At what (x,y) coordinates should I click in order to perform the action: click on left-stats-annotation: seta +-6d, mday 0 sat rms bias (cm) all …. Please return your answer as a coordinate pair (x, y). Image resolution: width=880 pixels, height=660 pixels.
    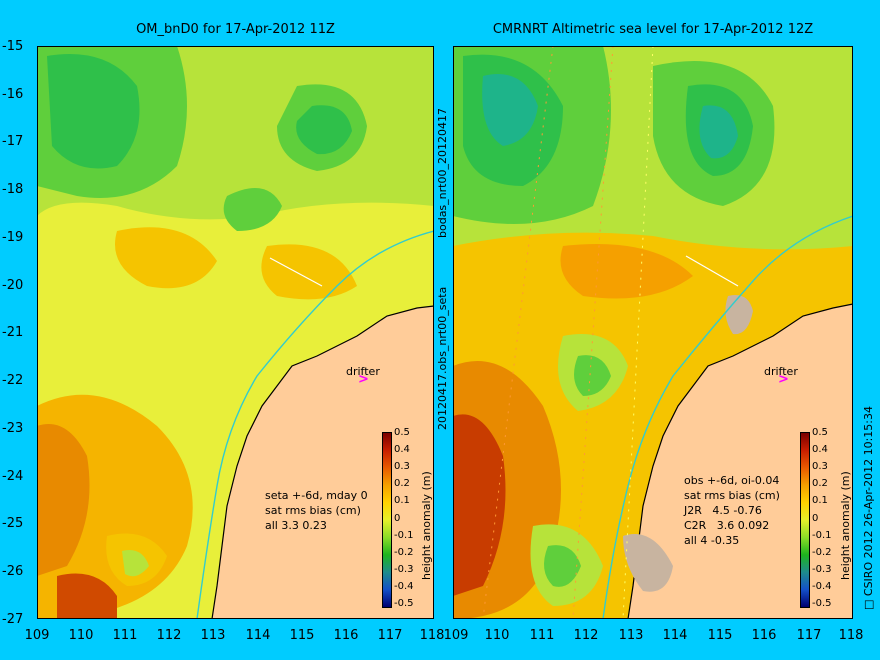
    Looking at the image, I should click on (316, 510).